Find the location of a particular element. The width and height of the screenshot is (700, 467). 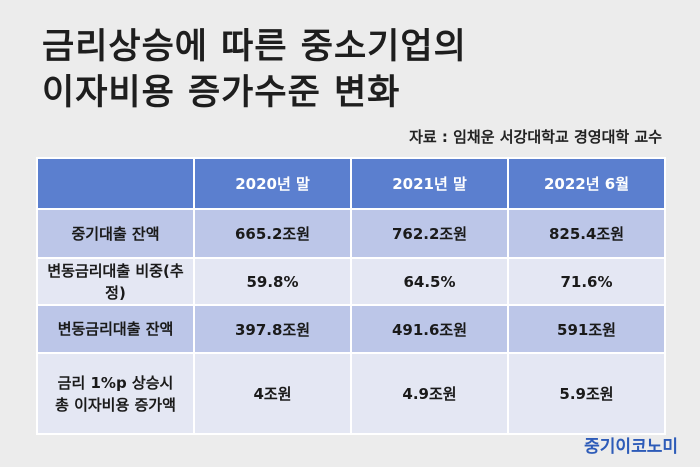

header-cell-2021: 2021년 말 is located at coordinates (429, 183).